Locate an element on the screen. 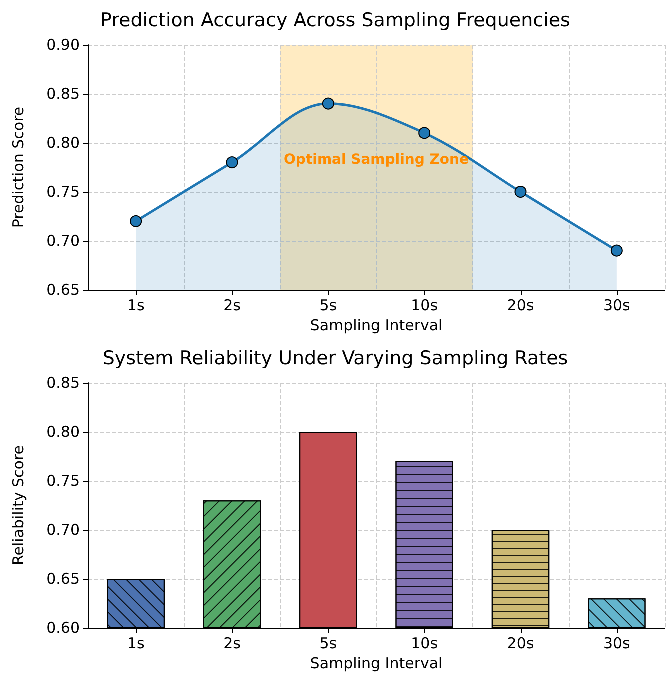  annotation: Optimal Sampling Zone is located at coordinates (376, 160).